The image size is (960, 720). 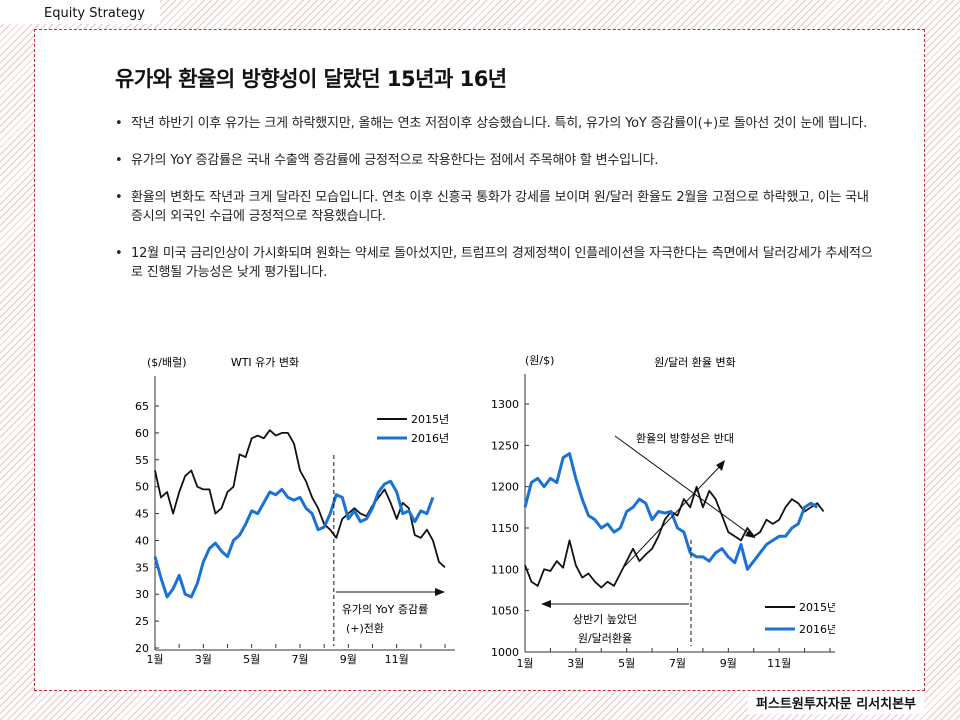 What do you see at coordinates (505, 611) in the screenshot?
I see `y-tick-label: 1050` at bounding box center [505, 611].